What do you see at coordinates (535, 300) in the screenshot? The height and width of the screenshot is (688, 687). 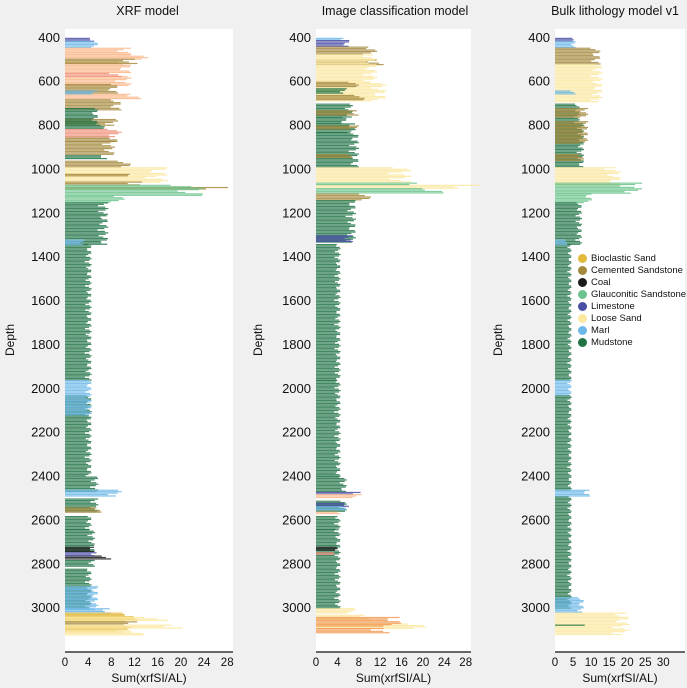 I see `y-tick-label: 1600` at bounding box center [535, 300].